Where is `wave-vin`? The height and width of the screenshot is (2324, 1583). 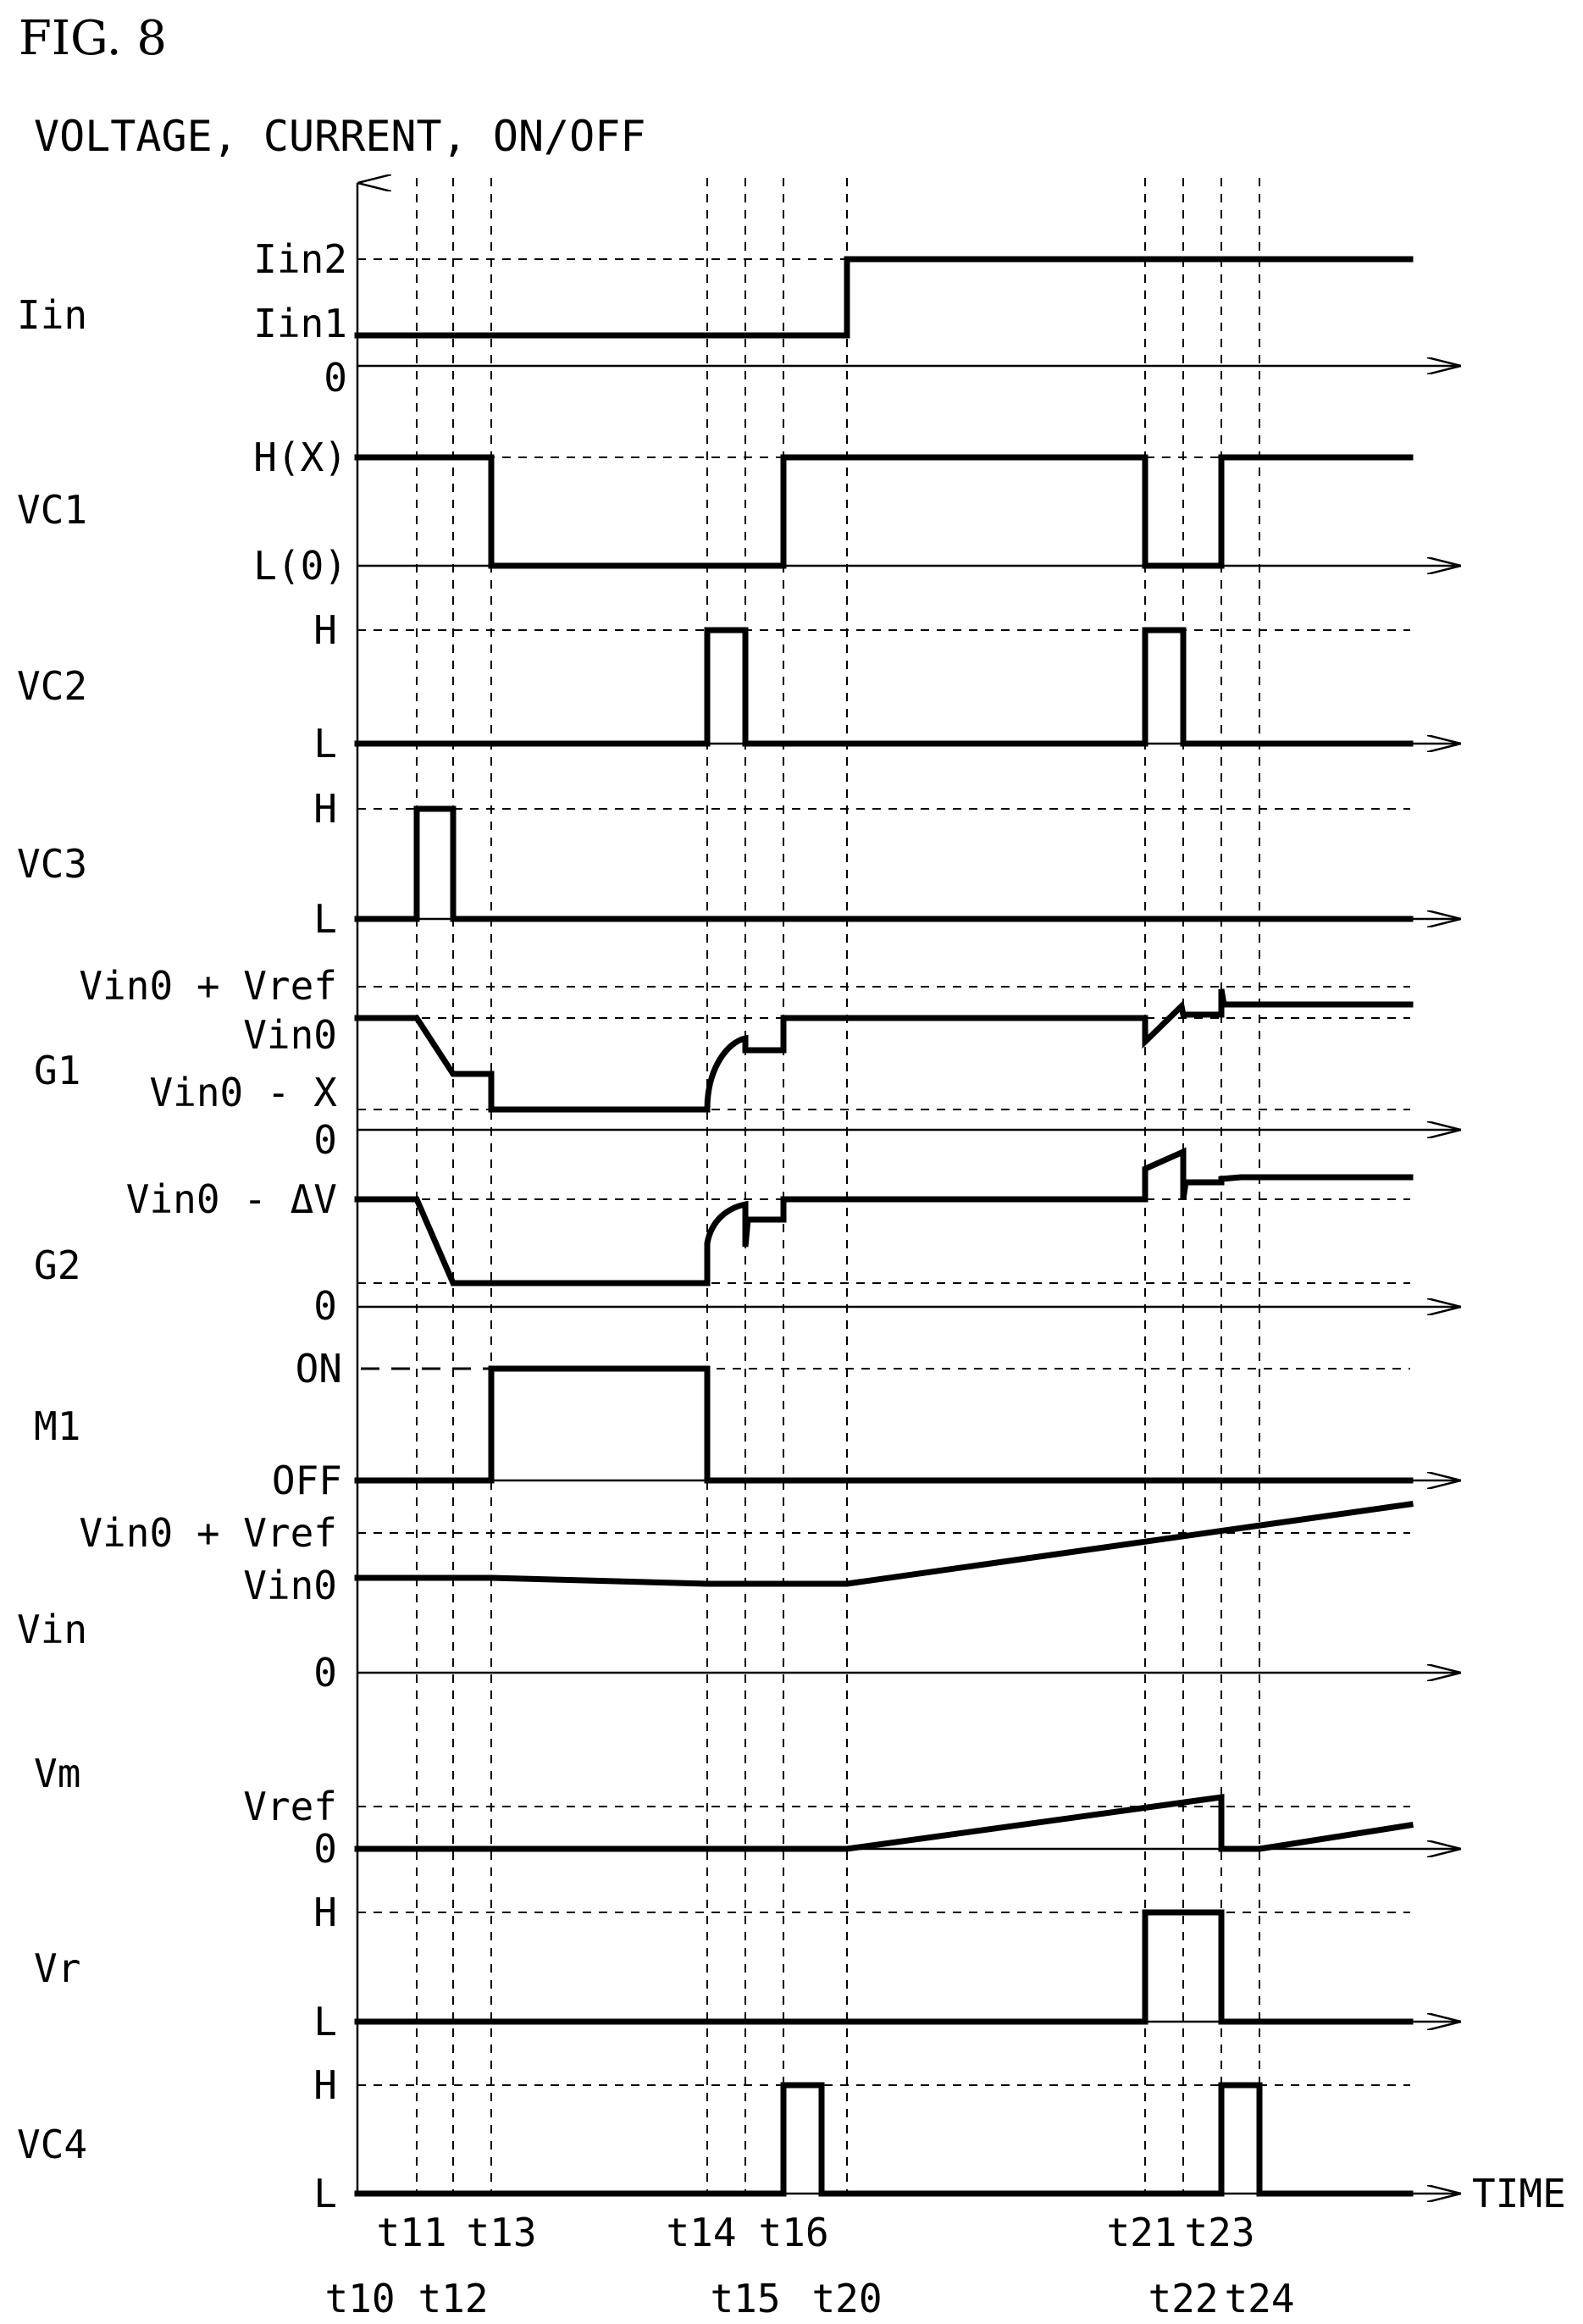 wave-vin is located at coordinates (884, 1544).